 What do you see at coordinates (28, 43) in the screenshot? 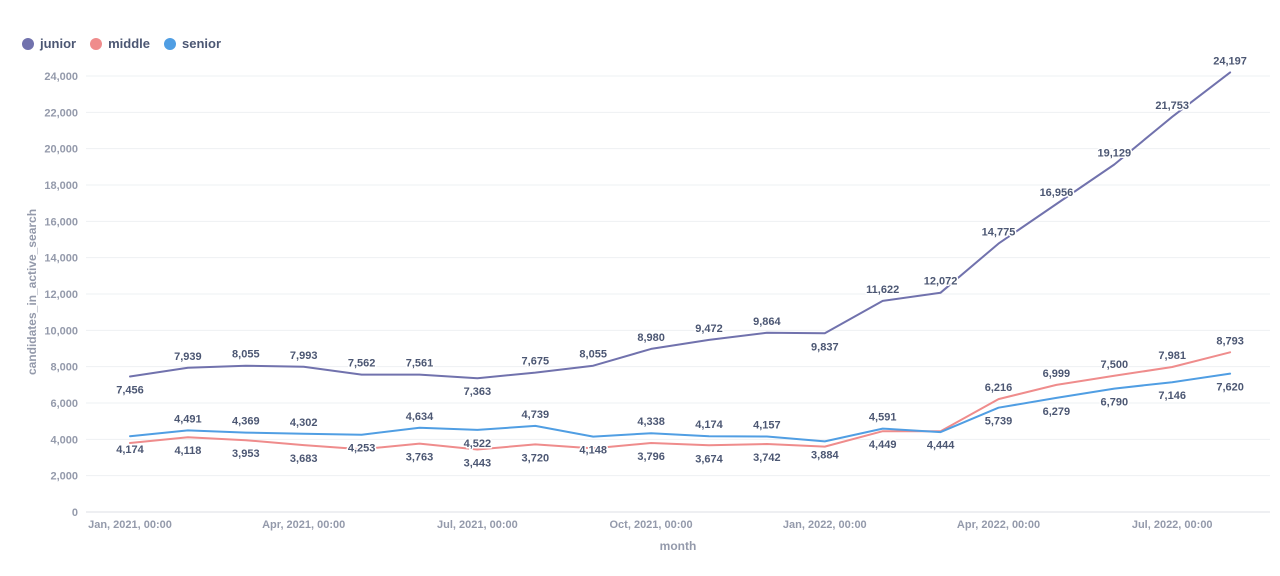
I see `legend-dot-junior` at bounding box center [28, 43].